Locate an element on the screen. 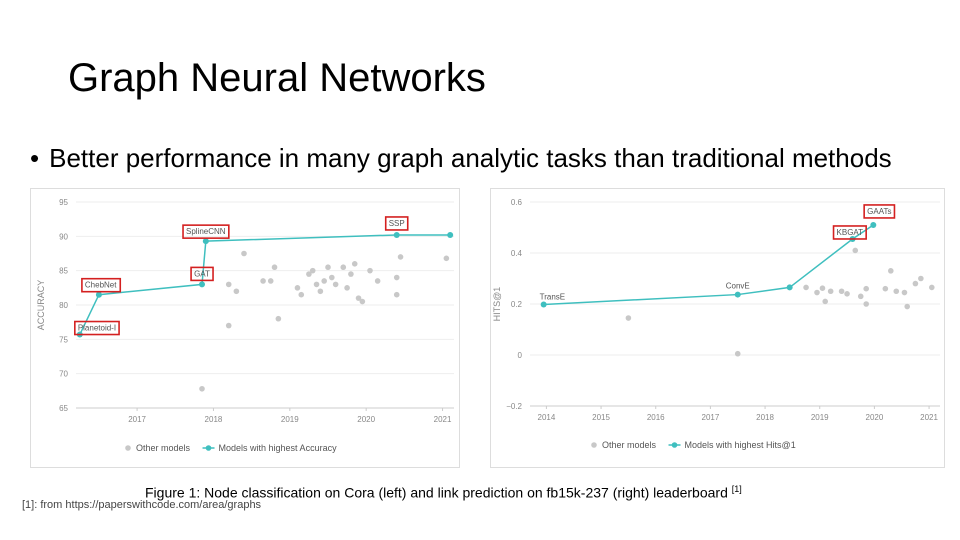 Image resolution: width=960 pixels, height=540 pixels. y-tick-label: 65 is located at coordinates (63, 408).